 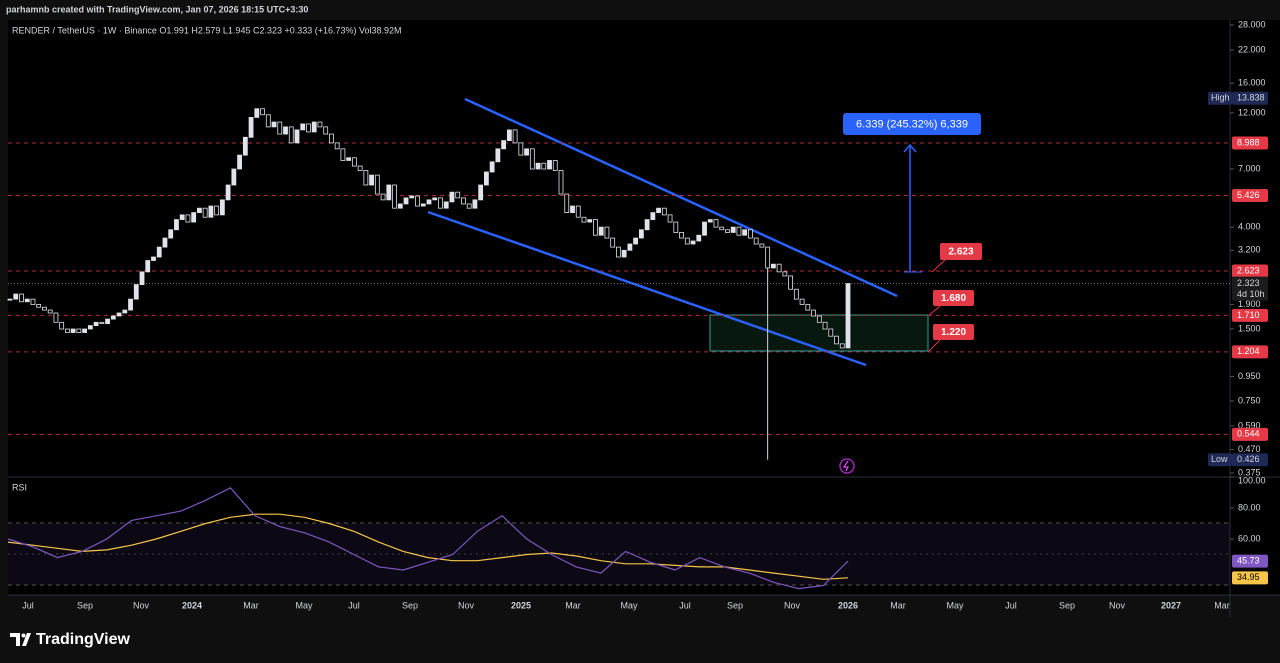 What do you see at coordinates (1220, 460) in the screenshot?
I see `low-name-tag` at bounding box center [1220, 460].